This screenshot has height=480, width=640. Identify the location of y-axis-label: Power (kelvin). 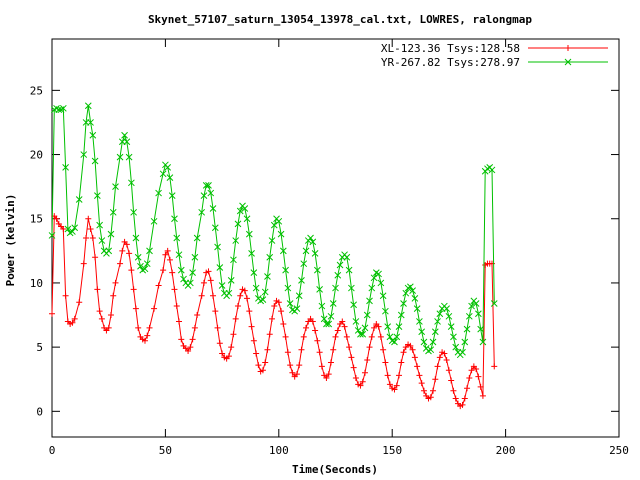
(10, 240).